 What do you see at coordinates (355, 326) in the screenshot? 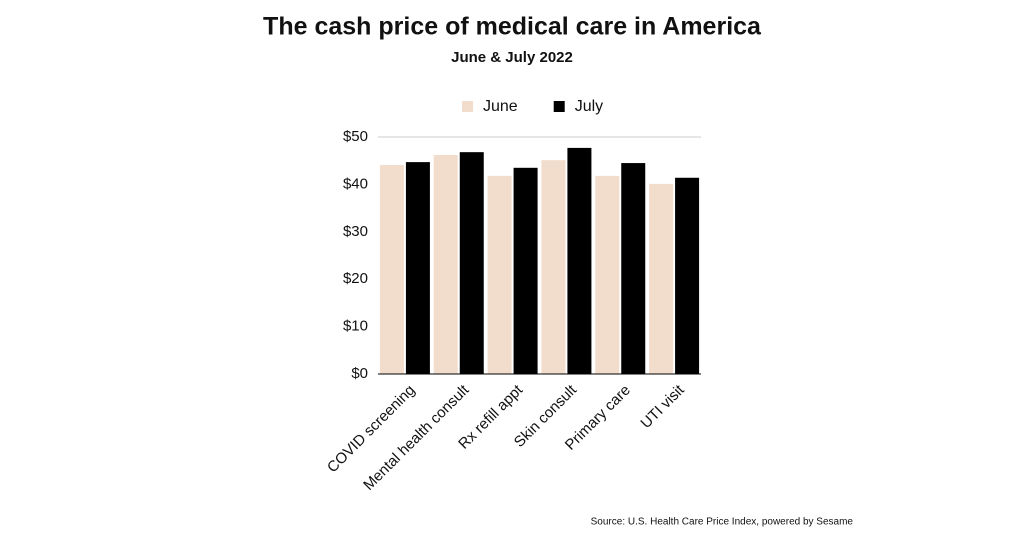
I see `y-tick-label: $10` at bounding box center [355, 326].